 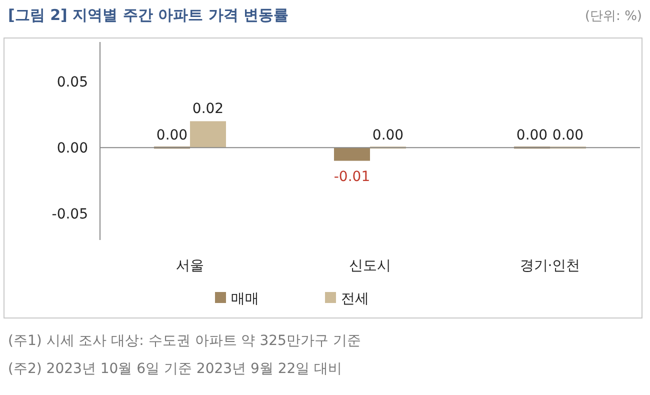 I want to click on legend-label: 매매, so click(x=245, y=299).